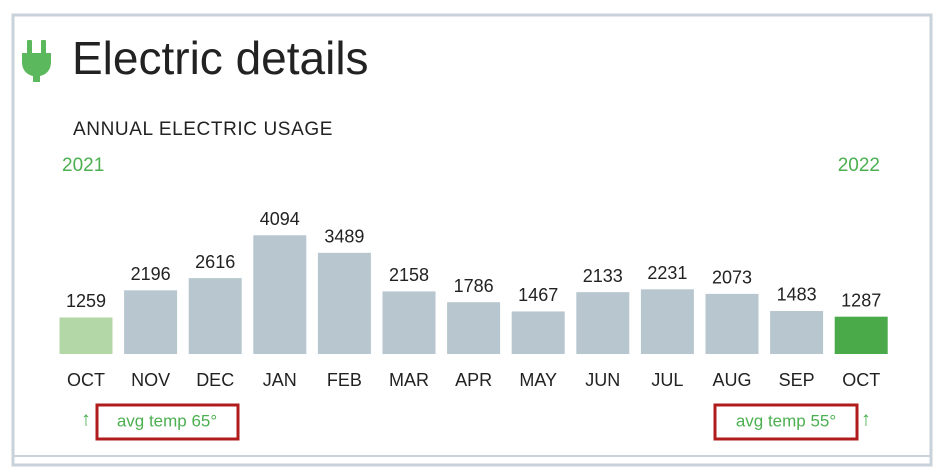 This screenshot has height=468, width=944. Describe the element at coordinates (538, 380) in the screenshot. I see `x-tick-label: MAY` at that location.